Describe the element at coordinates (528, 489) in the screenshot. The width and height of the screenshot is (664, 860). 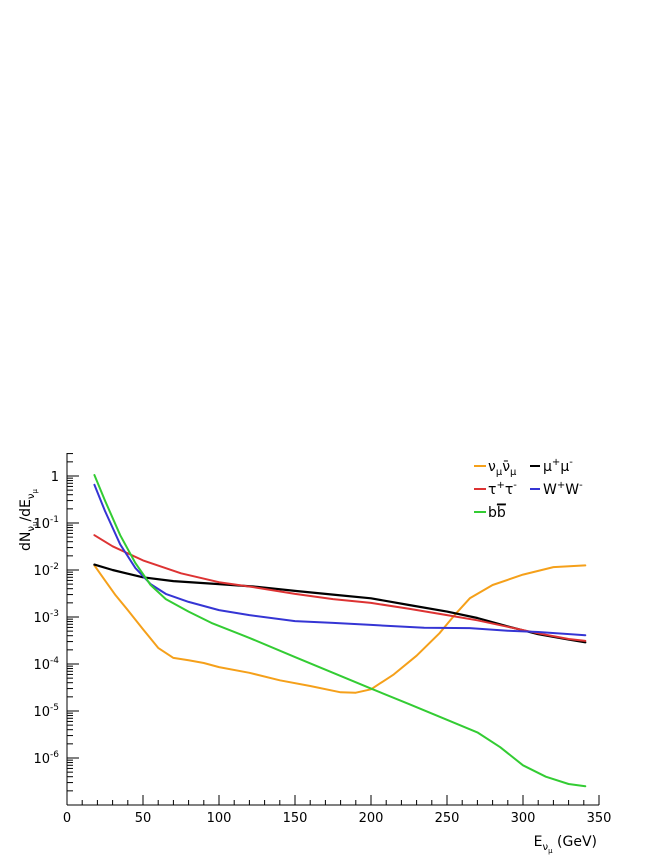
I see `legend: νμν̄μ μ+μ- τ+τ- W+W- bb` at that location.